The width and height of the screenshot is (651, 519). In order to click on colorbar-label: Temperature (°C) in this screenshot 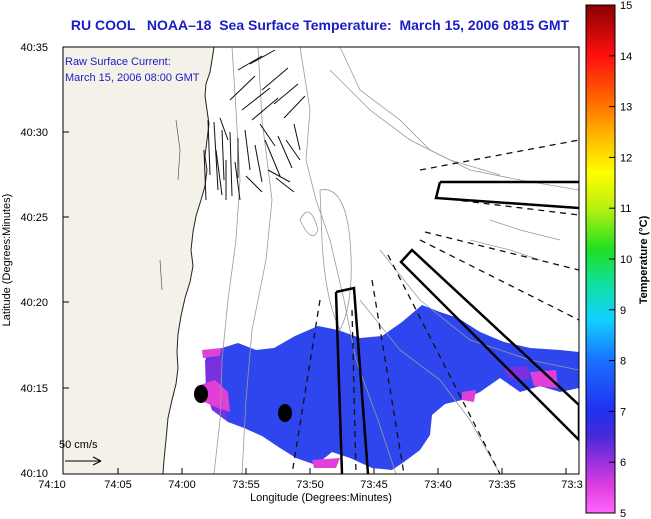, I will do `click(644, 259)`.